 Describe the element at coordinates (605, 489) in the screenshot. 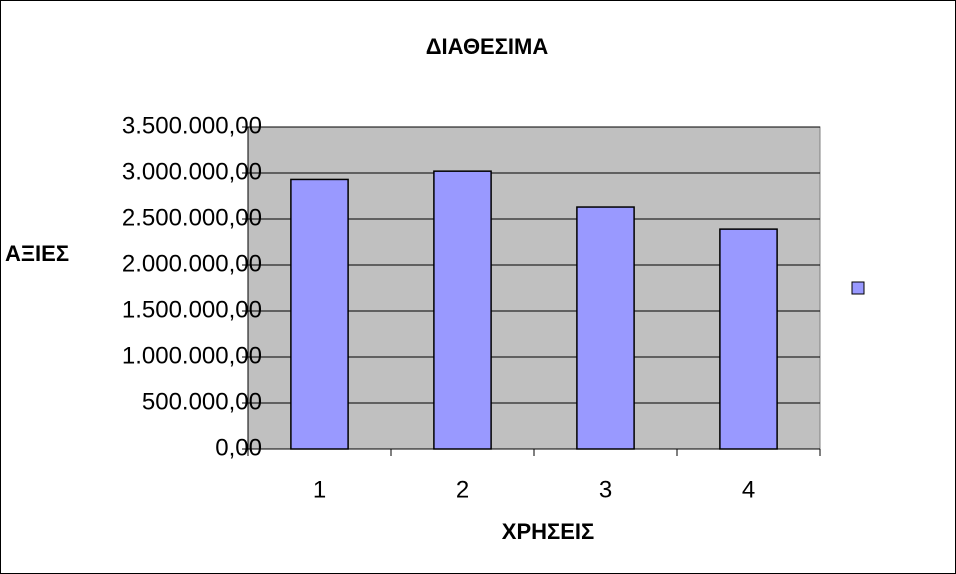

I see `x-tick-label: 3` at that location.